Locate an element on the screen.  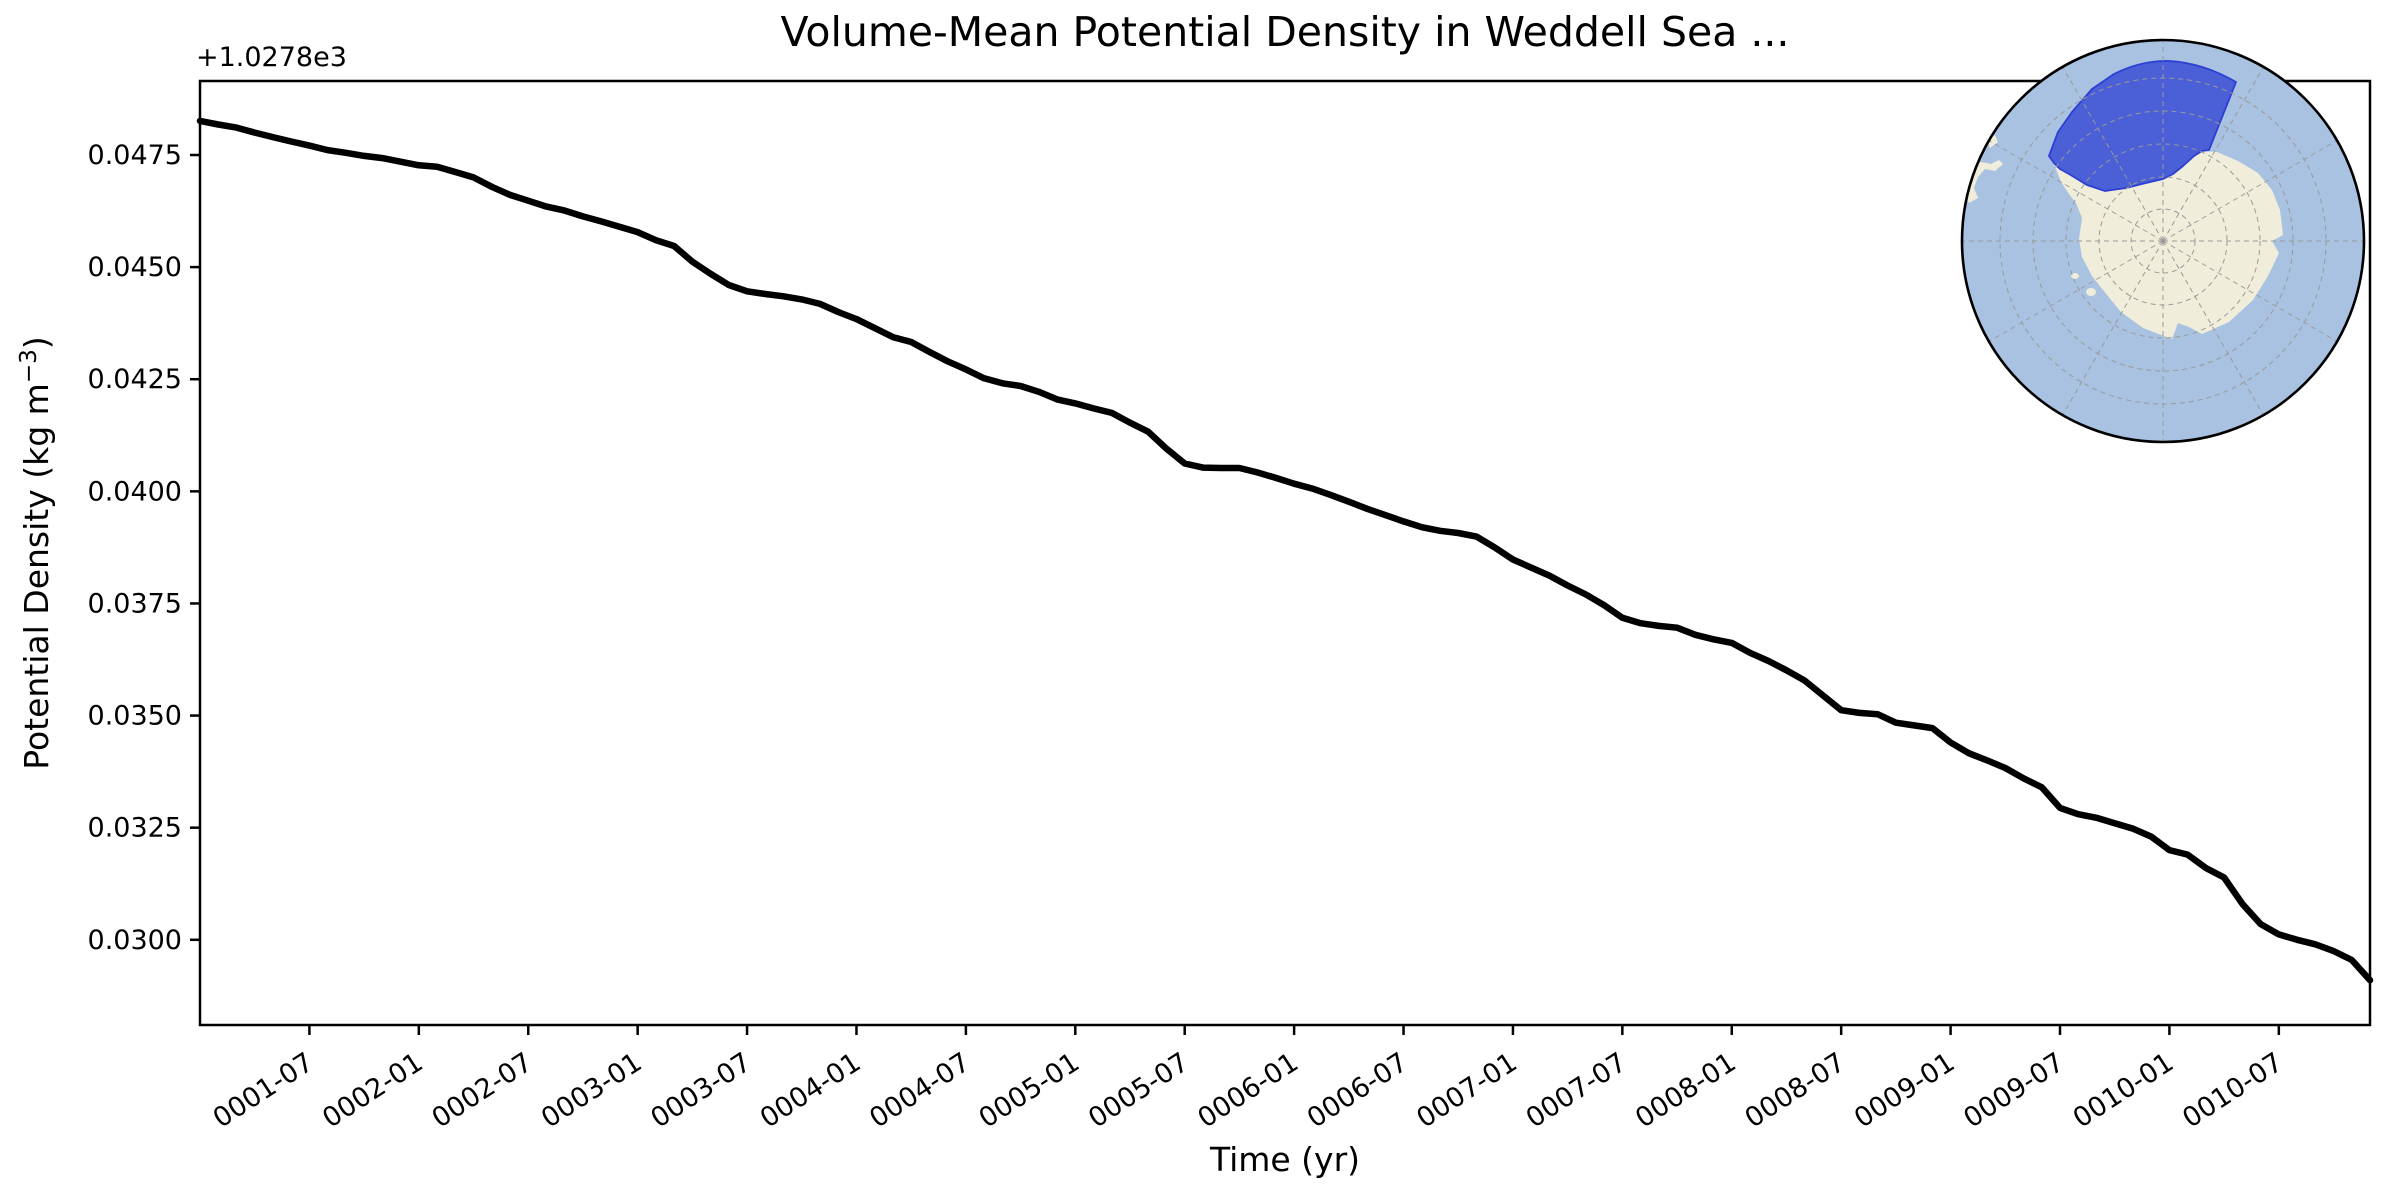
y-tick-label: 0.0375 is located at coordinates (135, 603).